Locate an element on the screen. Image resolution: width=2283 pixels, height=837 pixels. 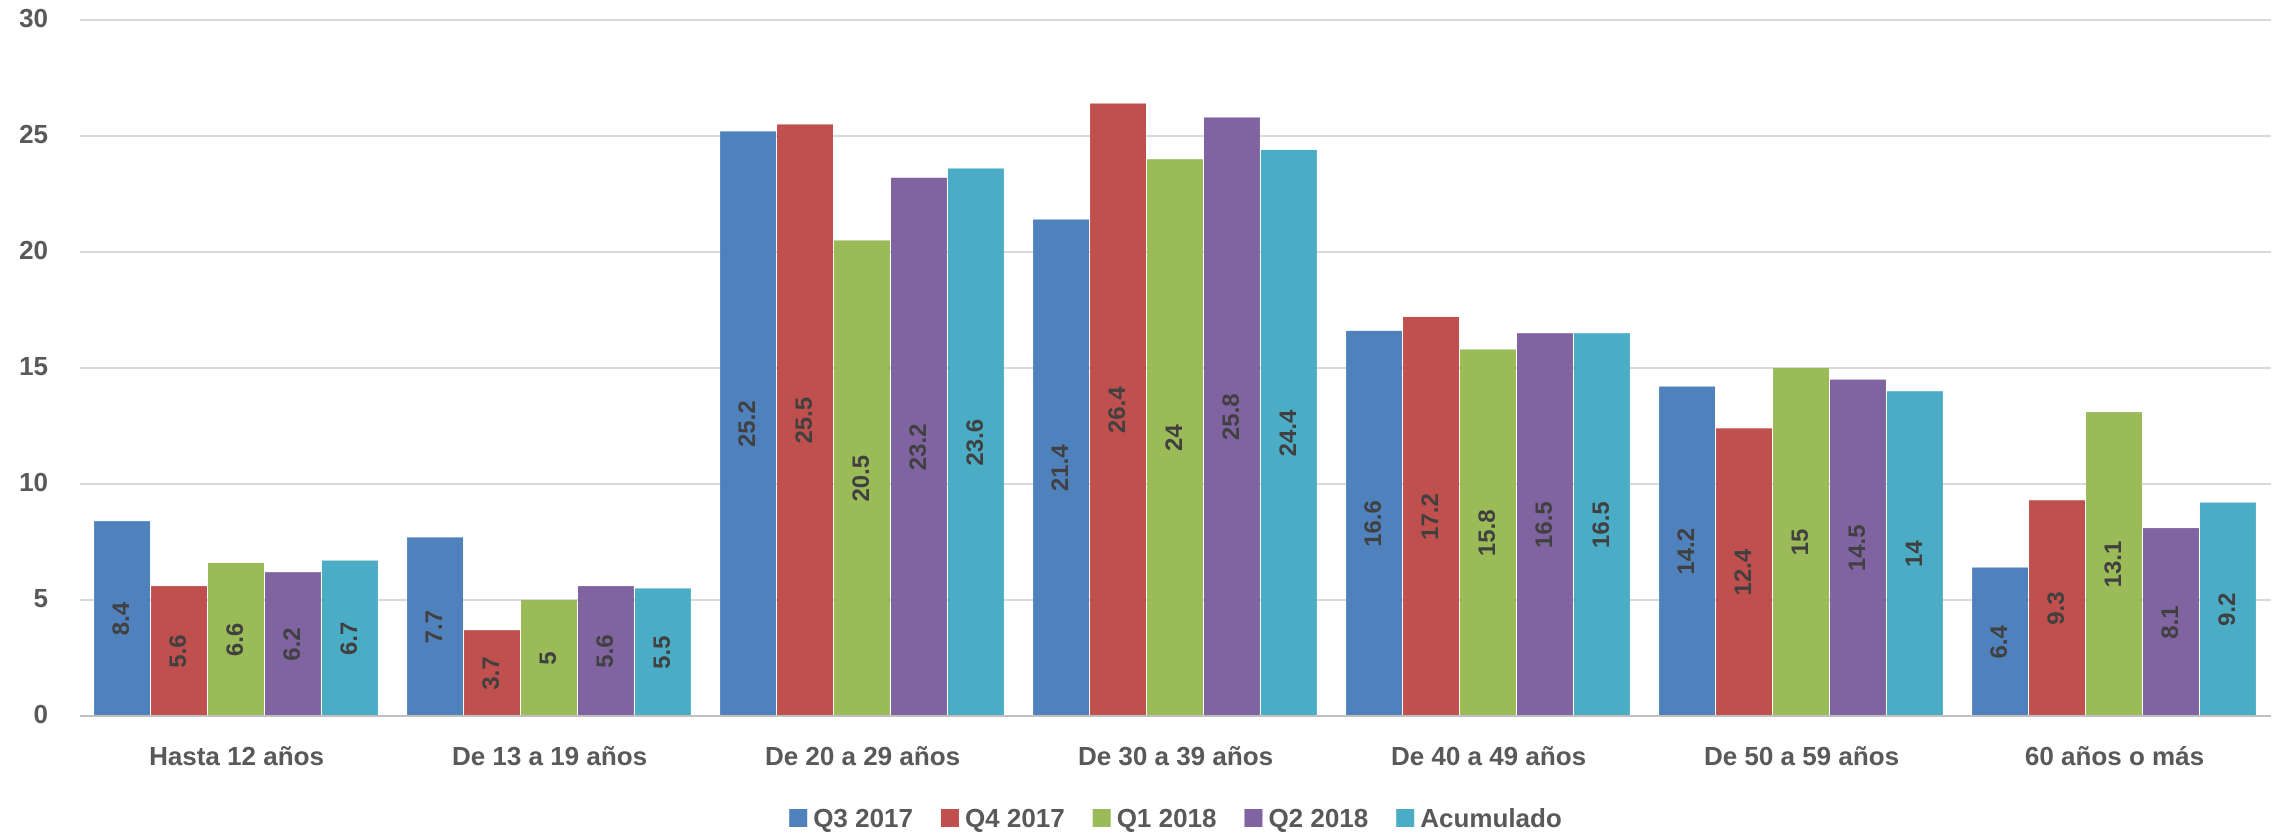
legend-label: Q4 2017 is located at coordinates (1015, 818).